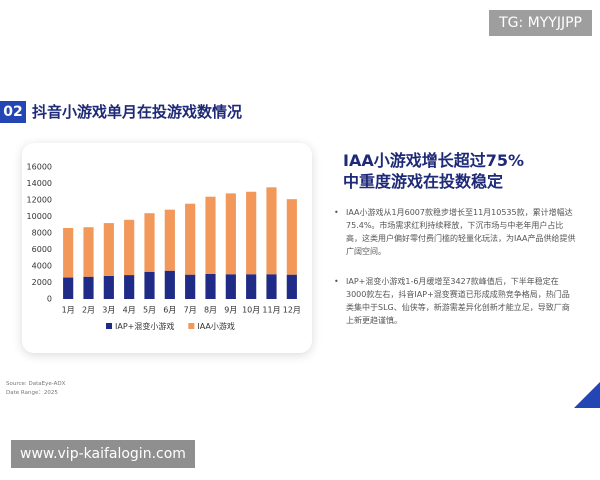 This screenshot has width=600, height=480. Describe the element at coordinates (216, 326) in the screenshot. I see `legend-label: IAA小游戏` at that location.